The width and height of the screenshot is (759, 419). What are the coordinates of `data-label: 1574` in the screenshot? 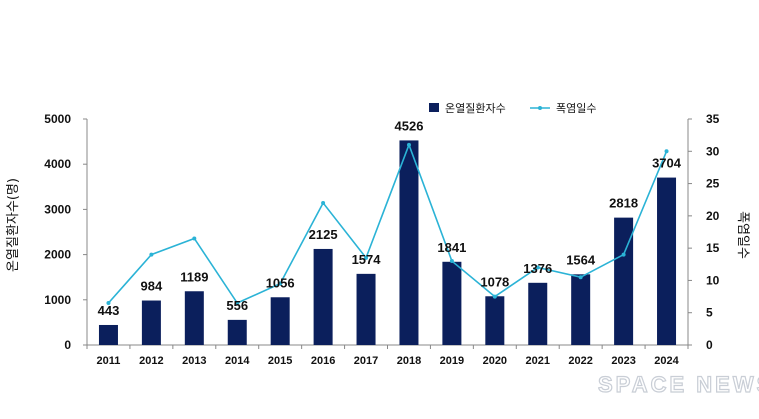 It's located at (367, 259).